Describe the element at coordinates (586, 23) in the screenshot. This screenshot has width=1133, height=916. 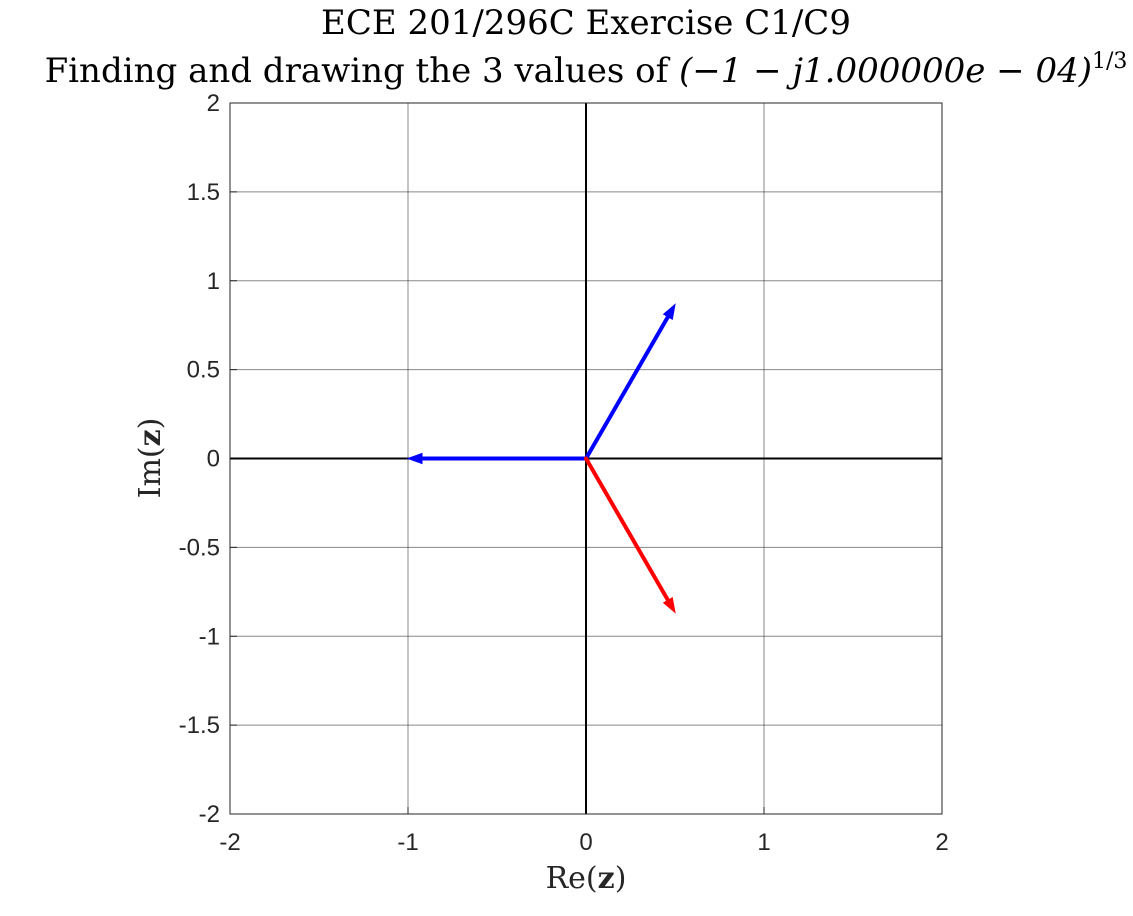
I see `chart-title: ECE 201/296C Exercise C1/C9` at that location.